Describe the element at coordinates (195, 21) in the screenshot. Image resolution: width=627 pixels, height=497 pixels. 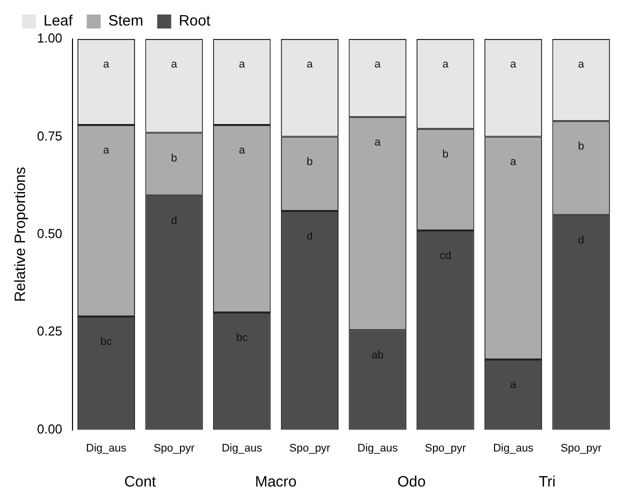
I see `legend-label: Root` at that location.